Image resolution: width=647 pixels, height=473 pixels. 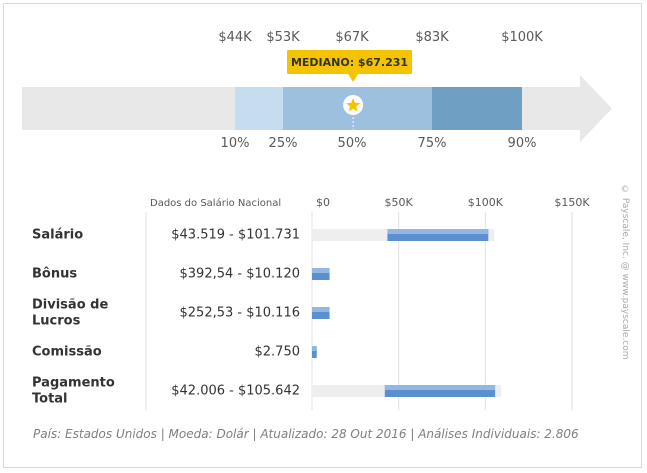 I want to click on percentile-value-label: $83K, so click(x=432, y=37).